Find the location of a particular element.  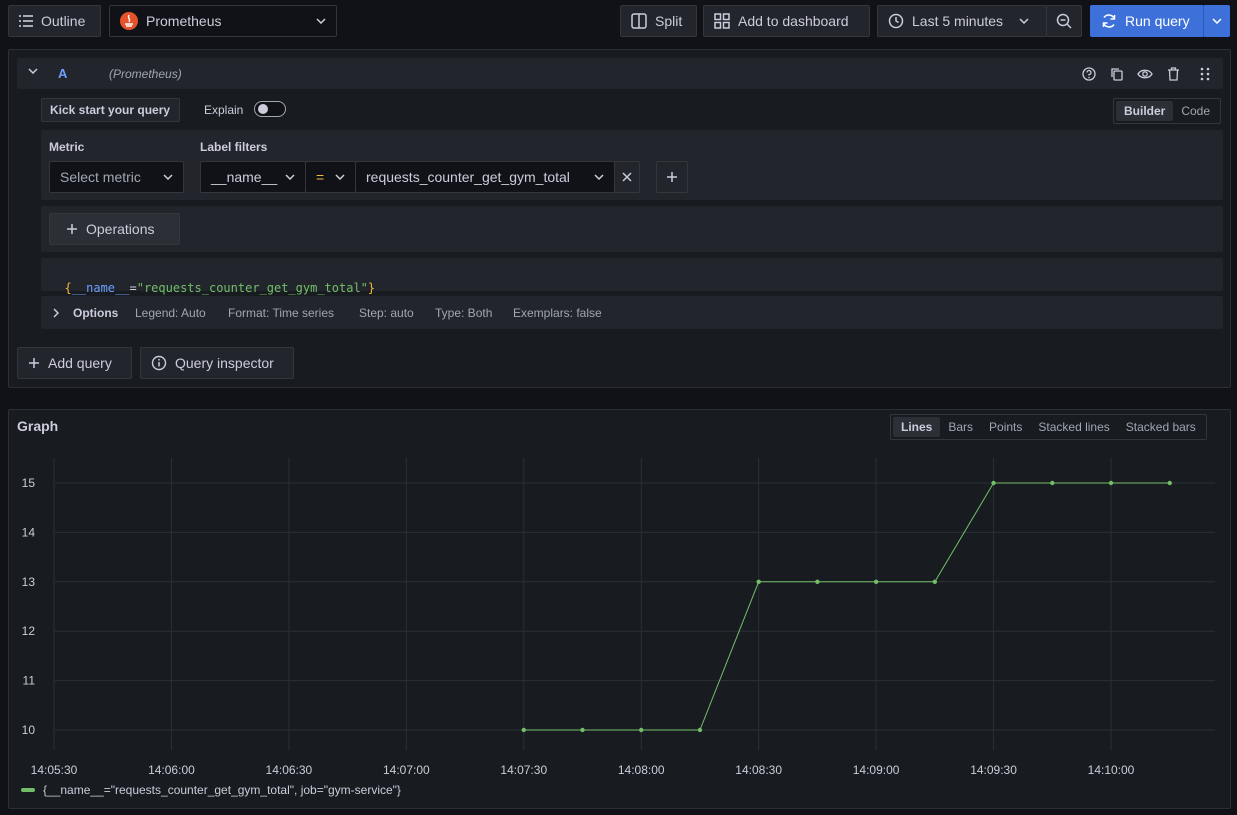

promql-value: "requests_counter_get_gym_total" is located at coordinates (252, 288).